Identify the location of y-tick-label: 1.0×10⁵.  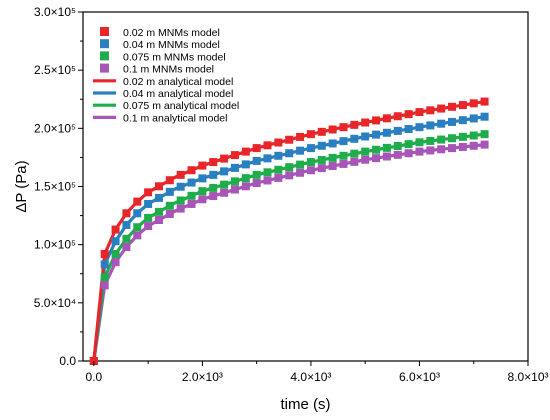
(55, 245).